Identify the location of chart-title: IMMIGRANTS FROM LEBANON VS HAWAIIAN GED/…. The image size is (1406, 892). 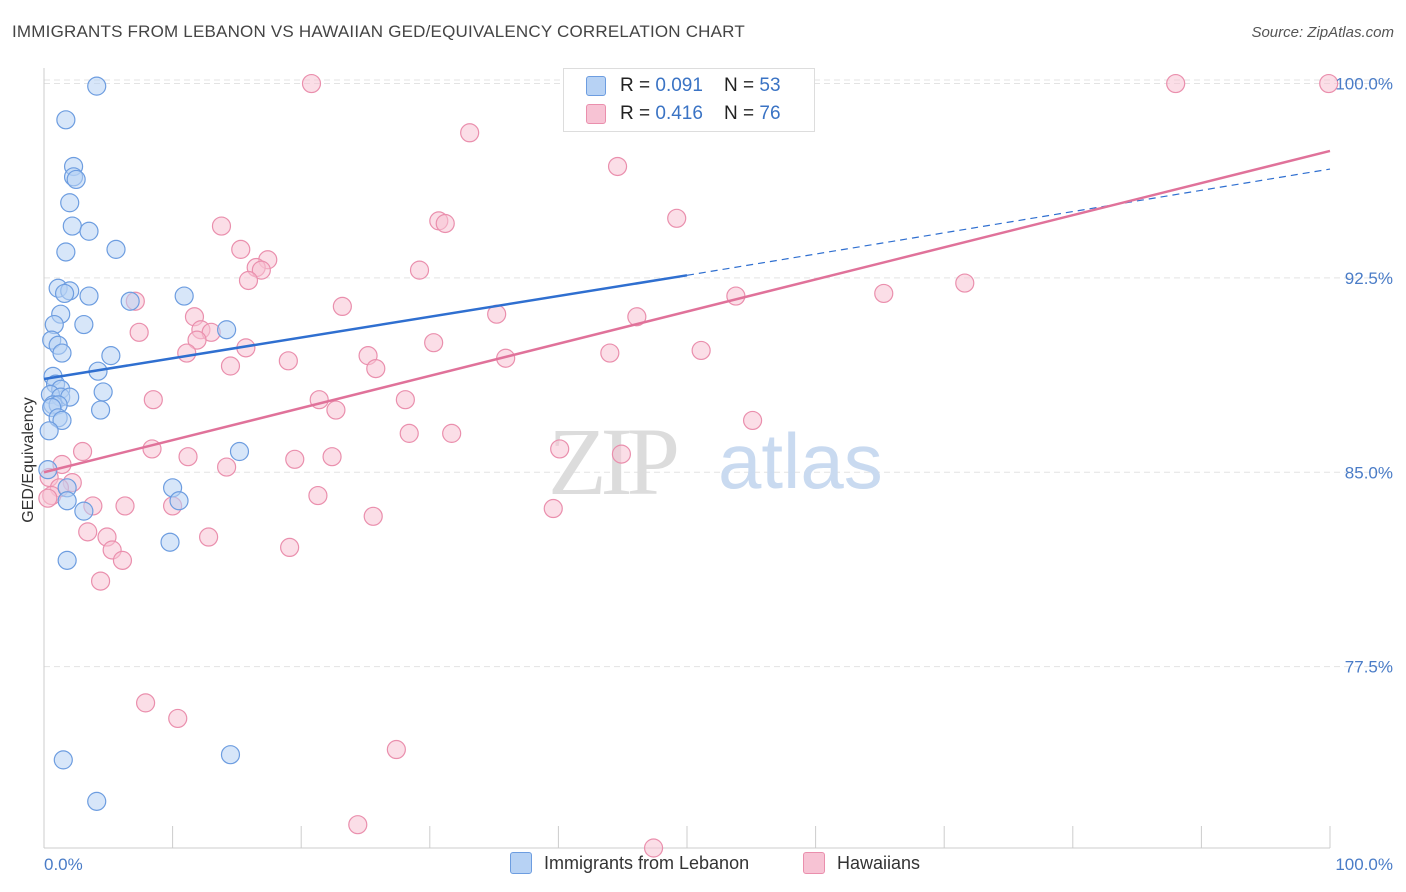
(378, 31).